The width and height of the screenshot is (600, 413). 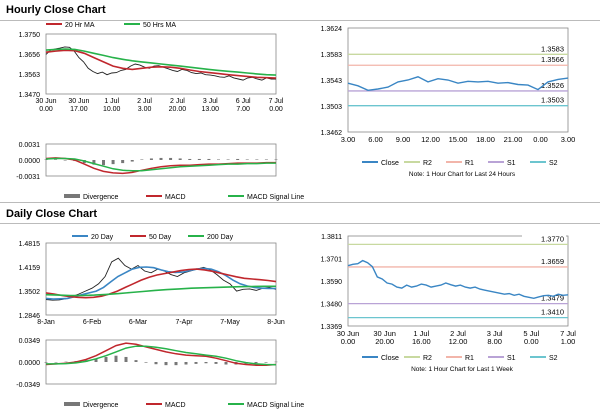 What do you see at coordinates (511, 163) in the screenshot?
I see `hourly-levels-legend-label: S1` at bounding box center [511, 163].